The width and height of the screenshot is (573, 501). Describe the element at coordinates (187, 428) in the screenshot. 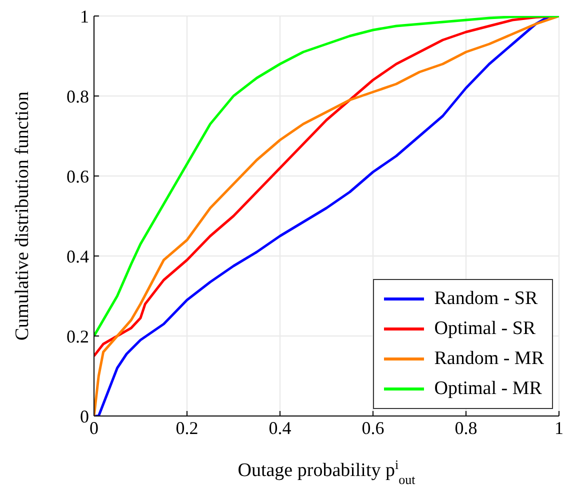

I see `x-tick-label: 0.2` at that location.